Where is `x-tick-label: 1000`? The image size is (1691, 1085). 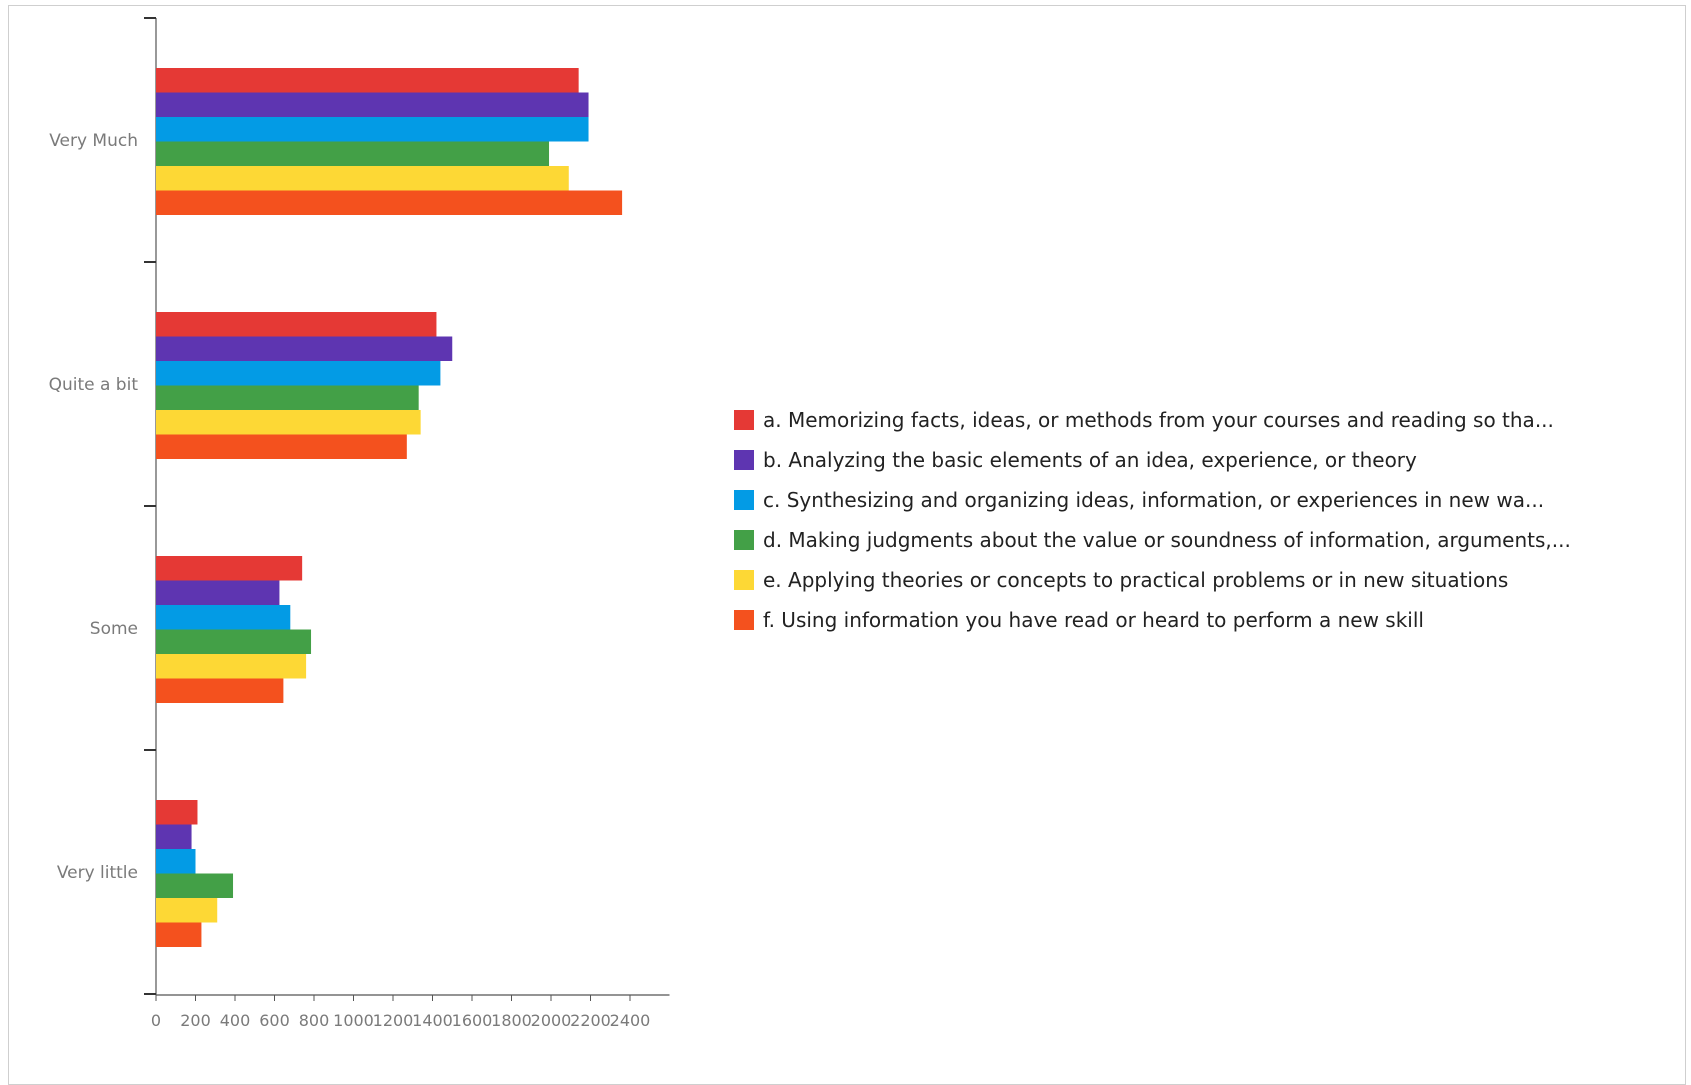
x-tick-label: 1000 is located at coordinates (353, 1020).